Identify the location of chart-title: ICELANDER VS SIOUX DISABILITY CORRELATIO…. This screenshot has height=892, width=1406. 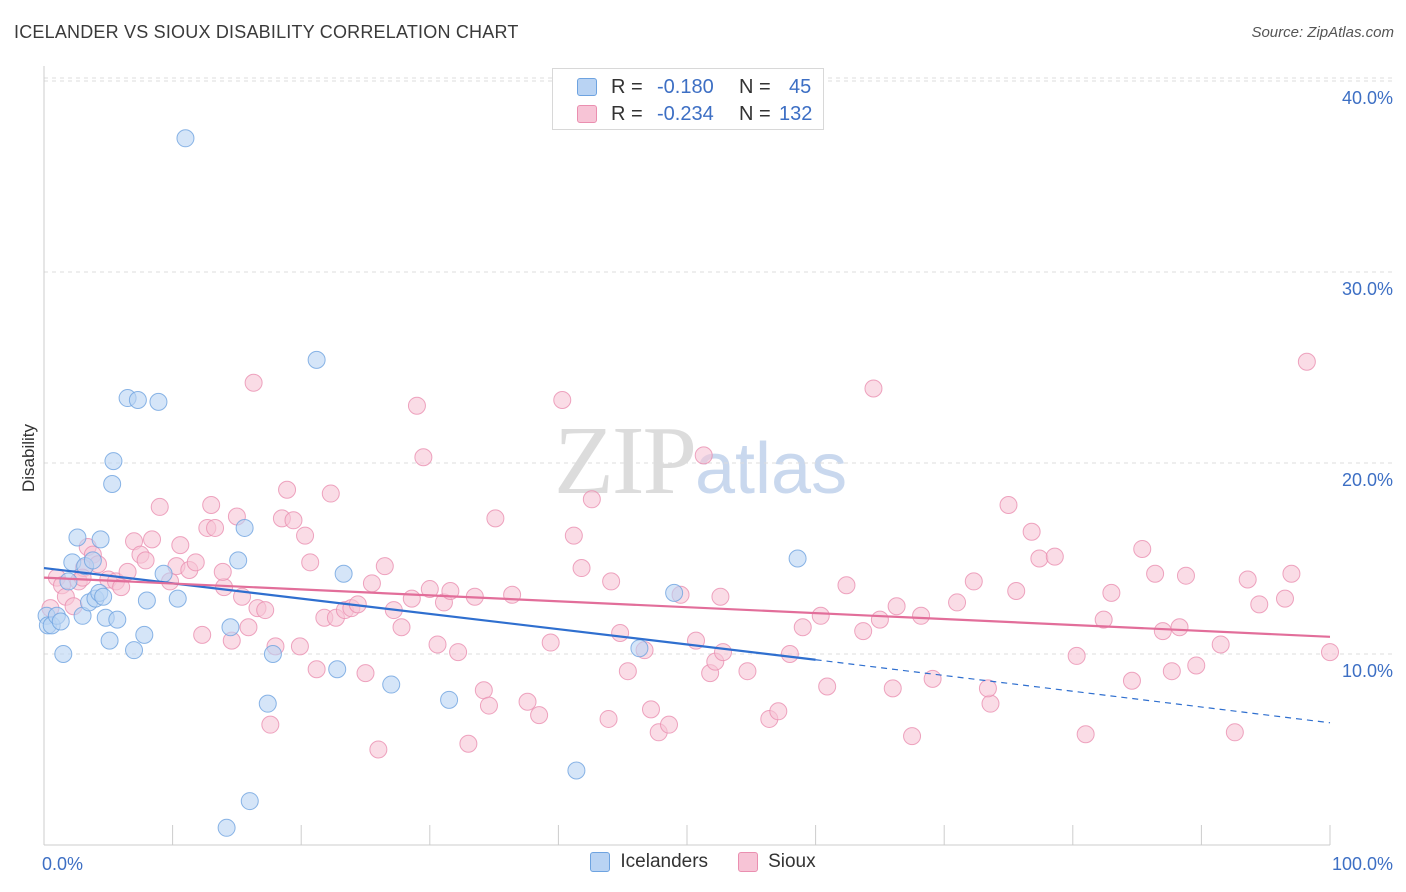
(266, 32).